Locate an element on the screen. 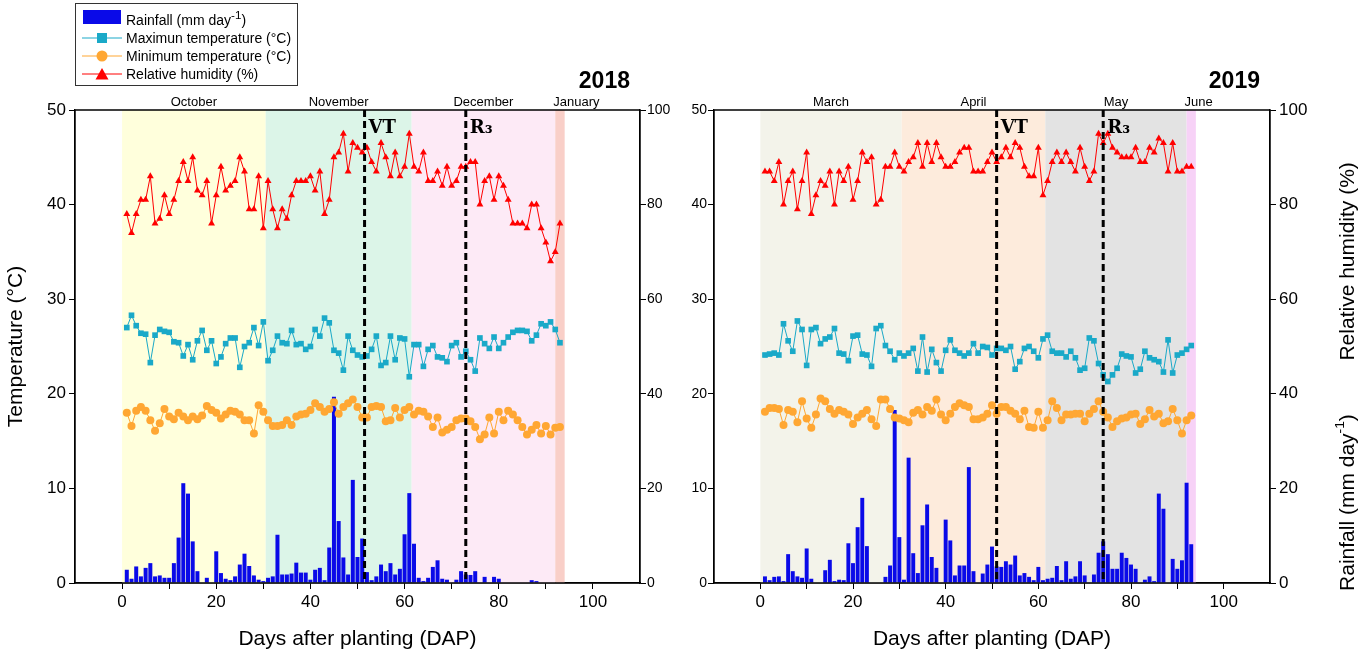 The width and height of the screenshot is (1360, 656). legend-label: Relative humidity (%) is located at coordinates (192, 73).